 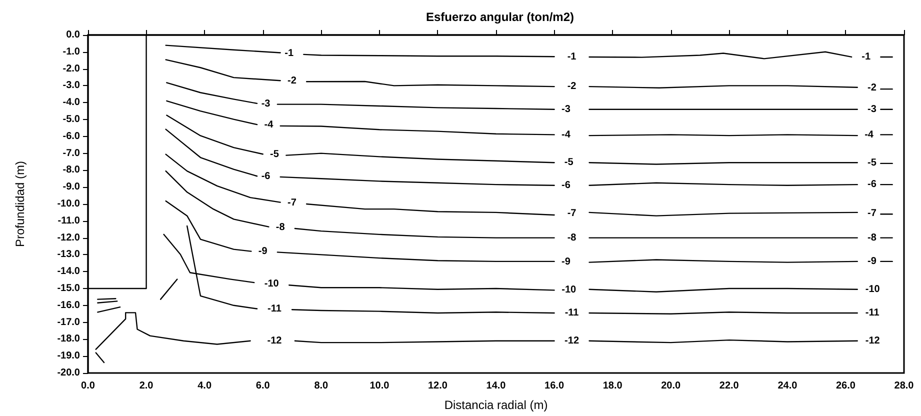 I want to click on x-tick-label: 12.0, so click(x=438, y=386).